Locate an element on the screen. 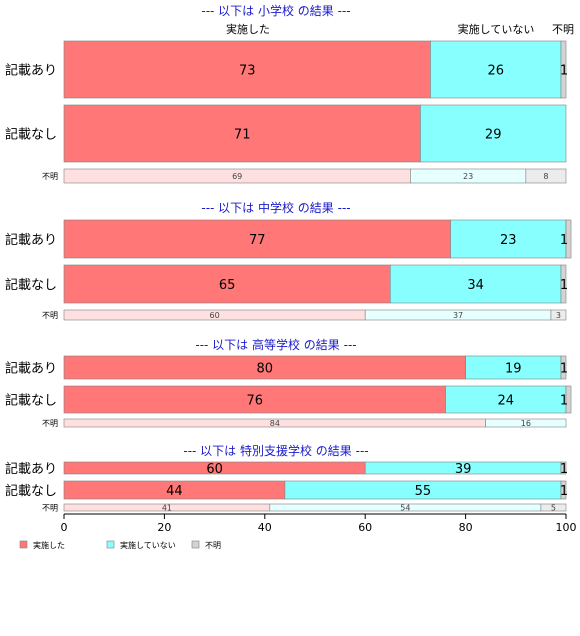  data-label: 24 is located at coordinates (505, 401).